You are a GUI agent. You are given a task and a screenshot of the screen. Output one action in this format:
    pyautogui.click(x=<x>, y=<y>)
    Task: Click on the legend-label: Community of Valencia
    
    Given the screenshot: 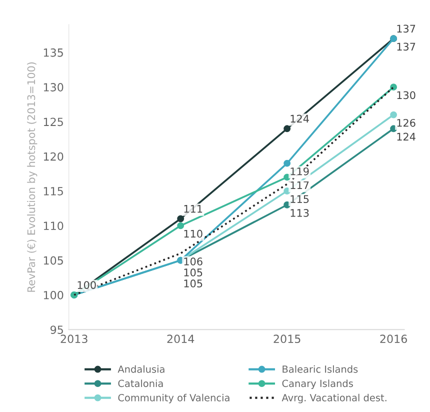 What is the action you would take?
    pyautogui.click(x=174, y=399)
    